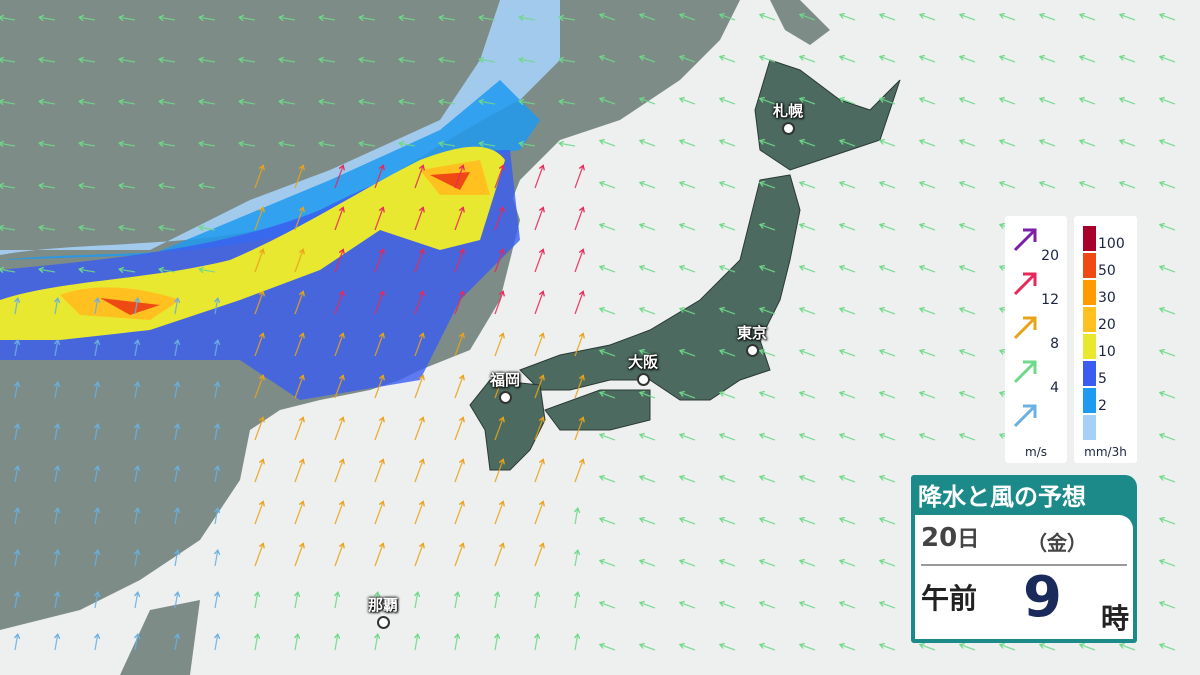 The image size is (1200, 675). I want to click on precipitation-legend-value: 100, so click(1111, 244).